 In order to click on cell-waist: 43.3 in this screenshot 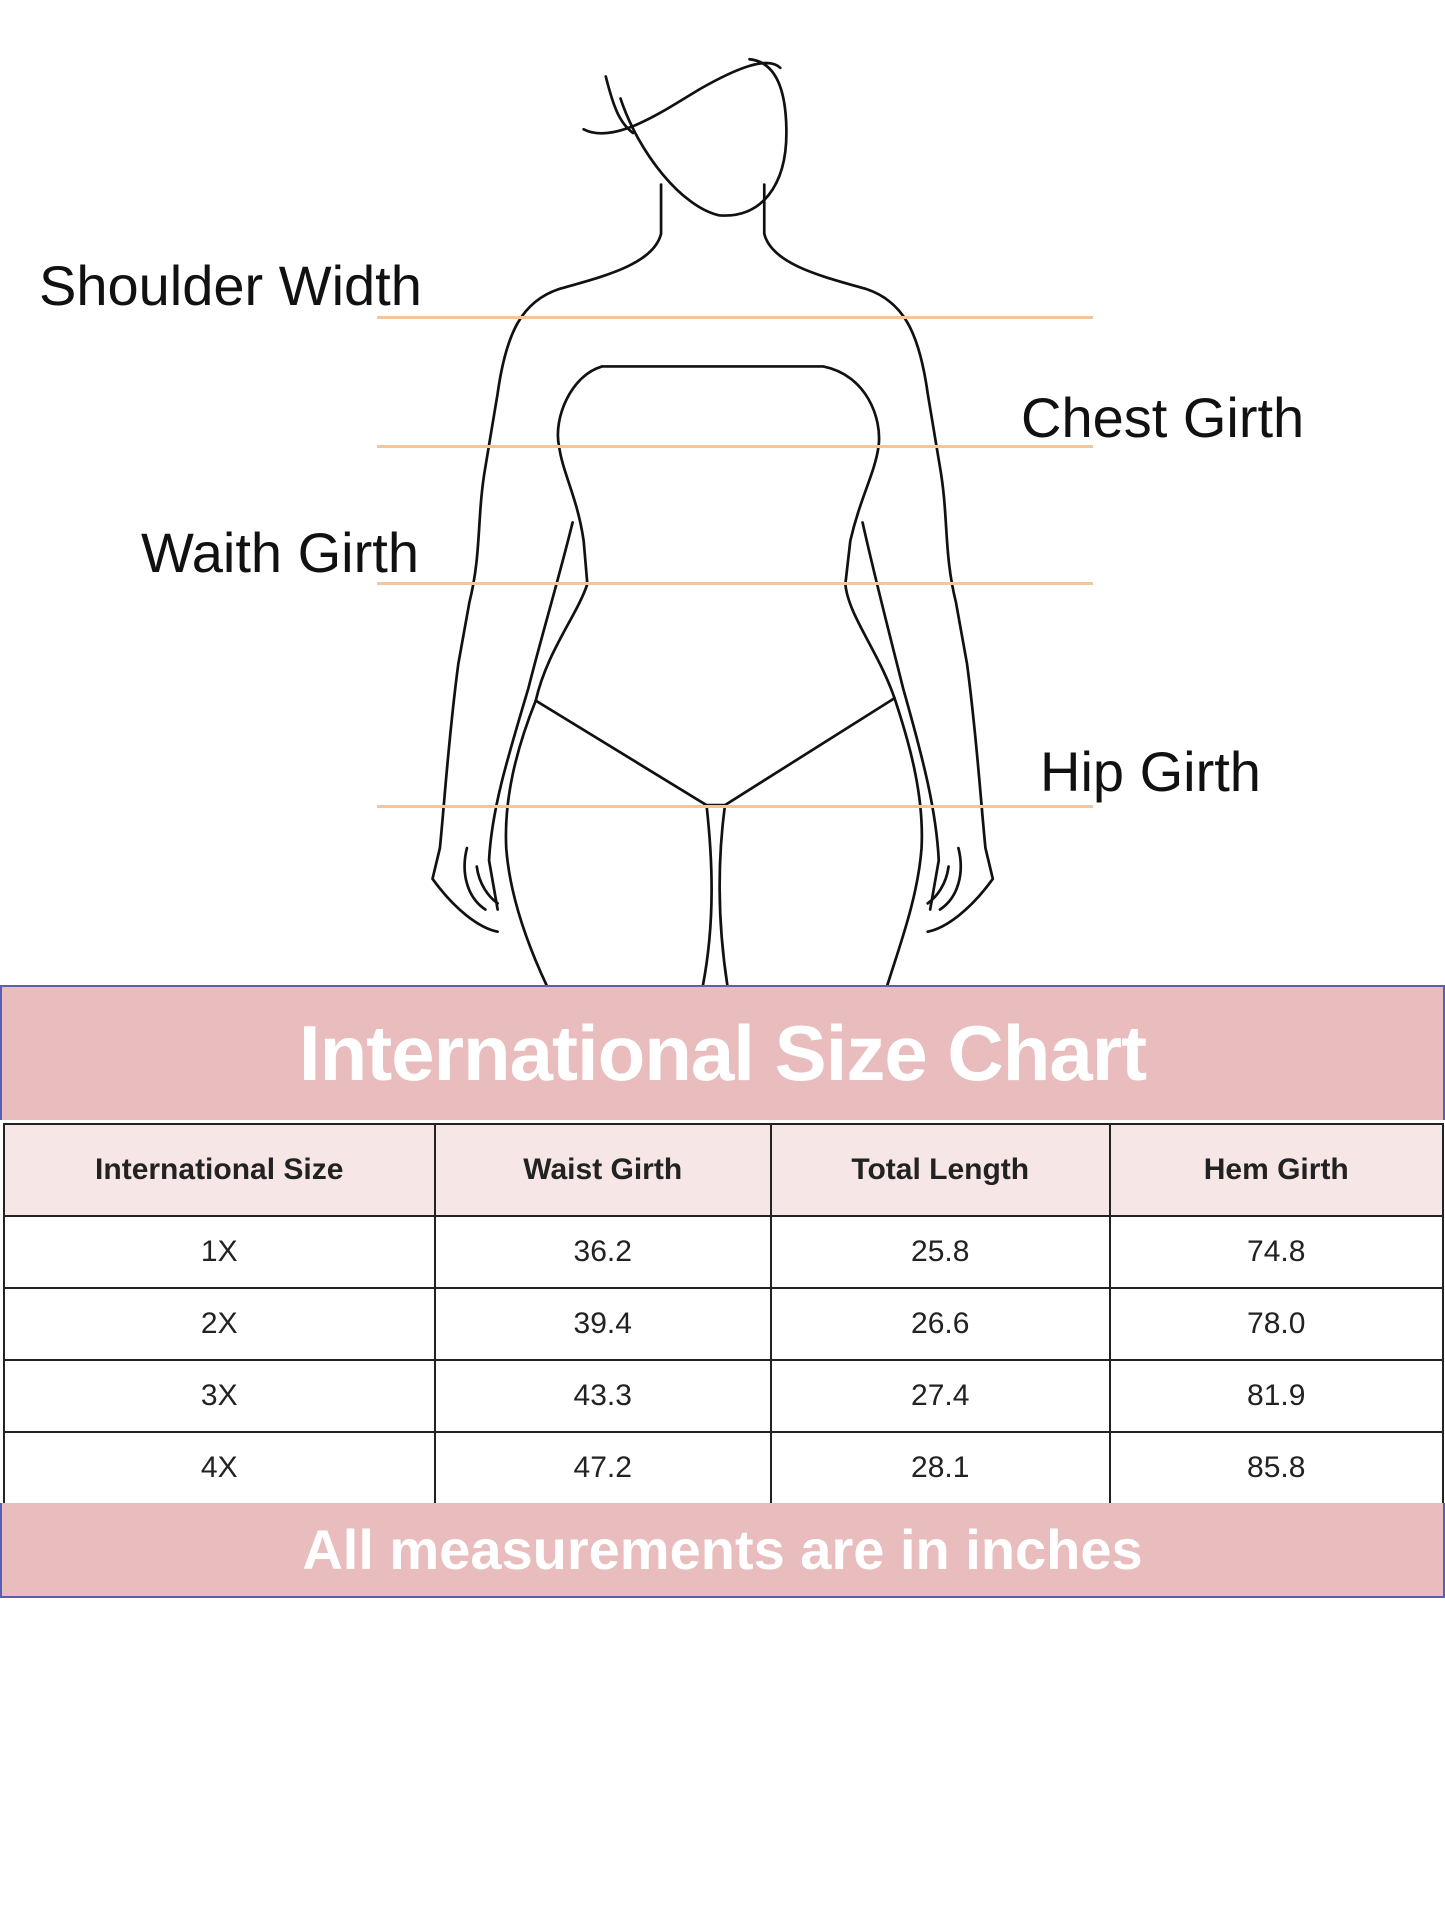, I will do `click(602, 1396)`.